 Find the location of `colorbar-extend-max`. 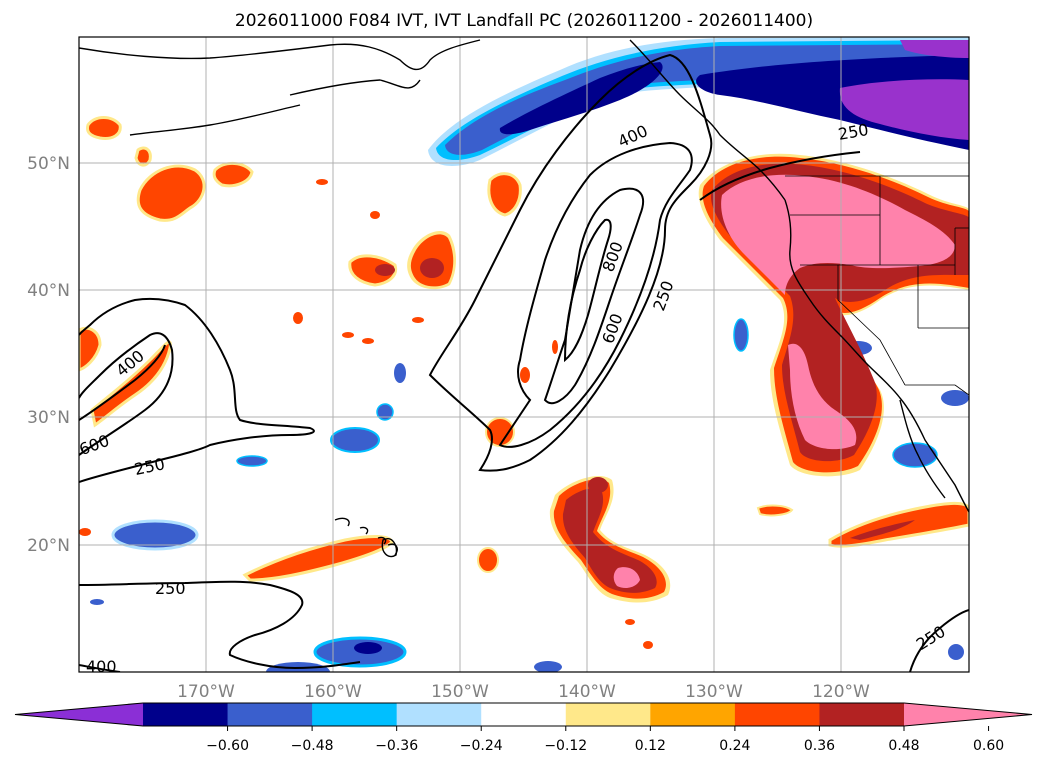

colorbar-extend-max is located at coordinates (968, 714).